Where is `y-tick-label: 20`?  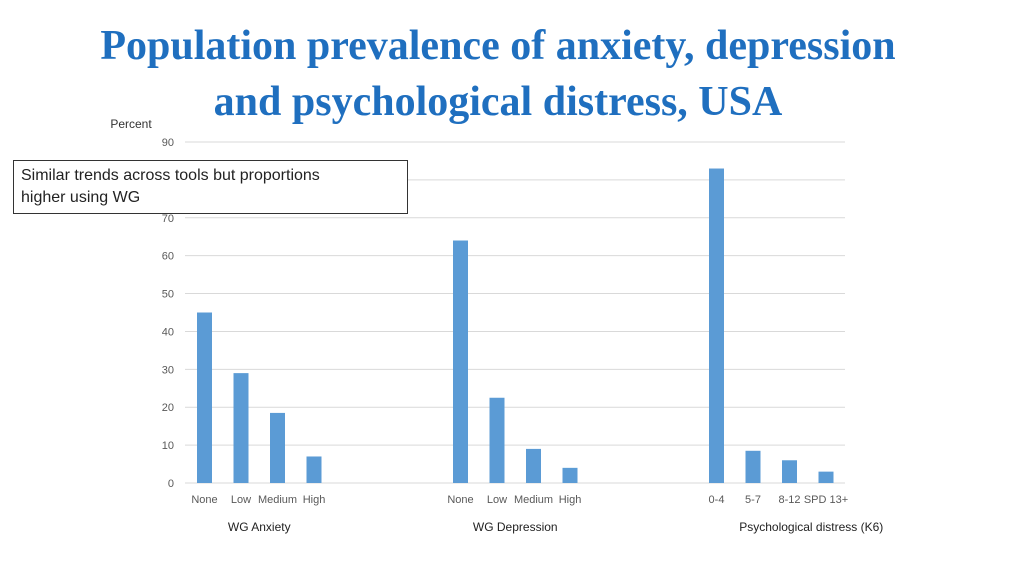 y-tick-label: 20 is located at coordinates (168, 408).